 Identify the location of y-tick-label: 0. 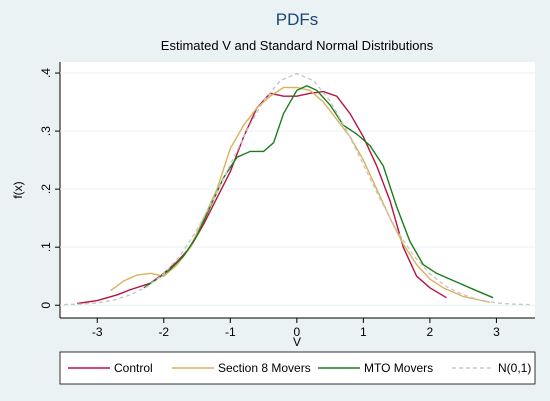
(46, 305).